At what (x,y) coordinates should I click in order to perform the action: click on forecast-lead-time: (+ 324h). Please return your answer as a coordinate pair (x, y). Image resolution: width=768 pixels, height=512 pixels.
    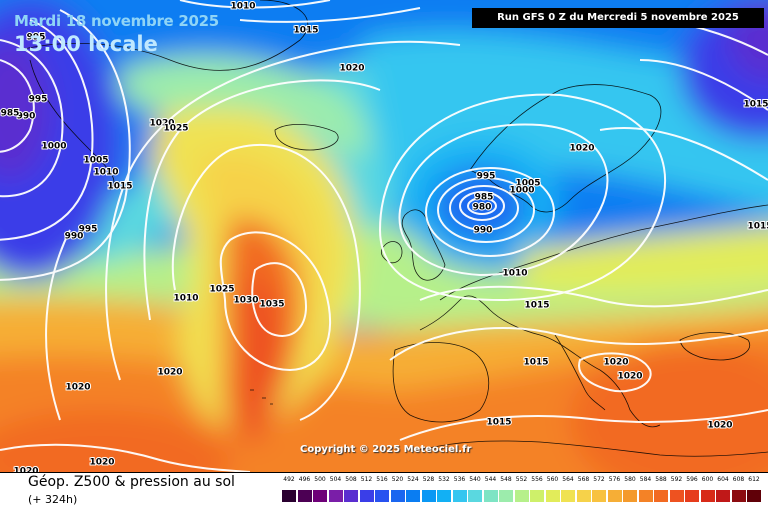
    Looking at the image, I should click on (53, 499).